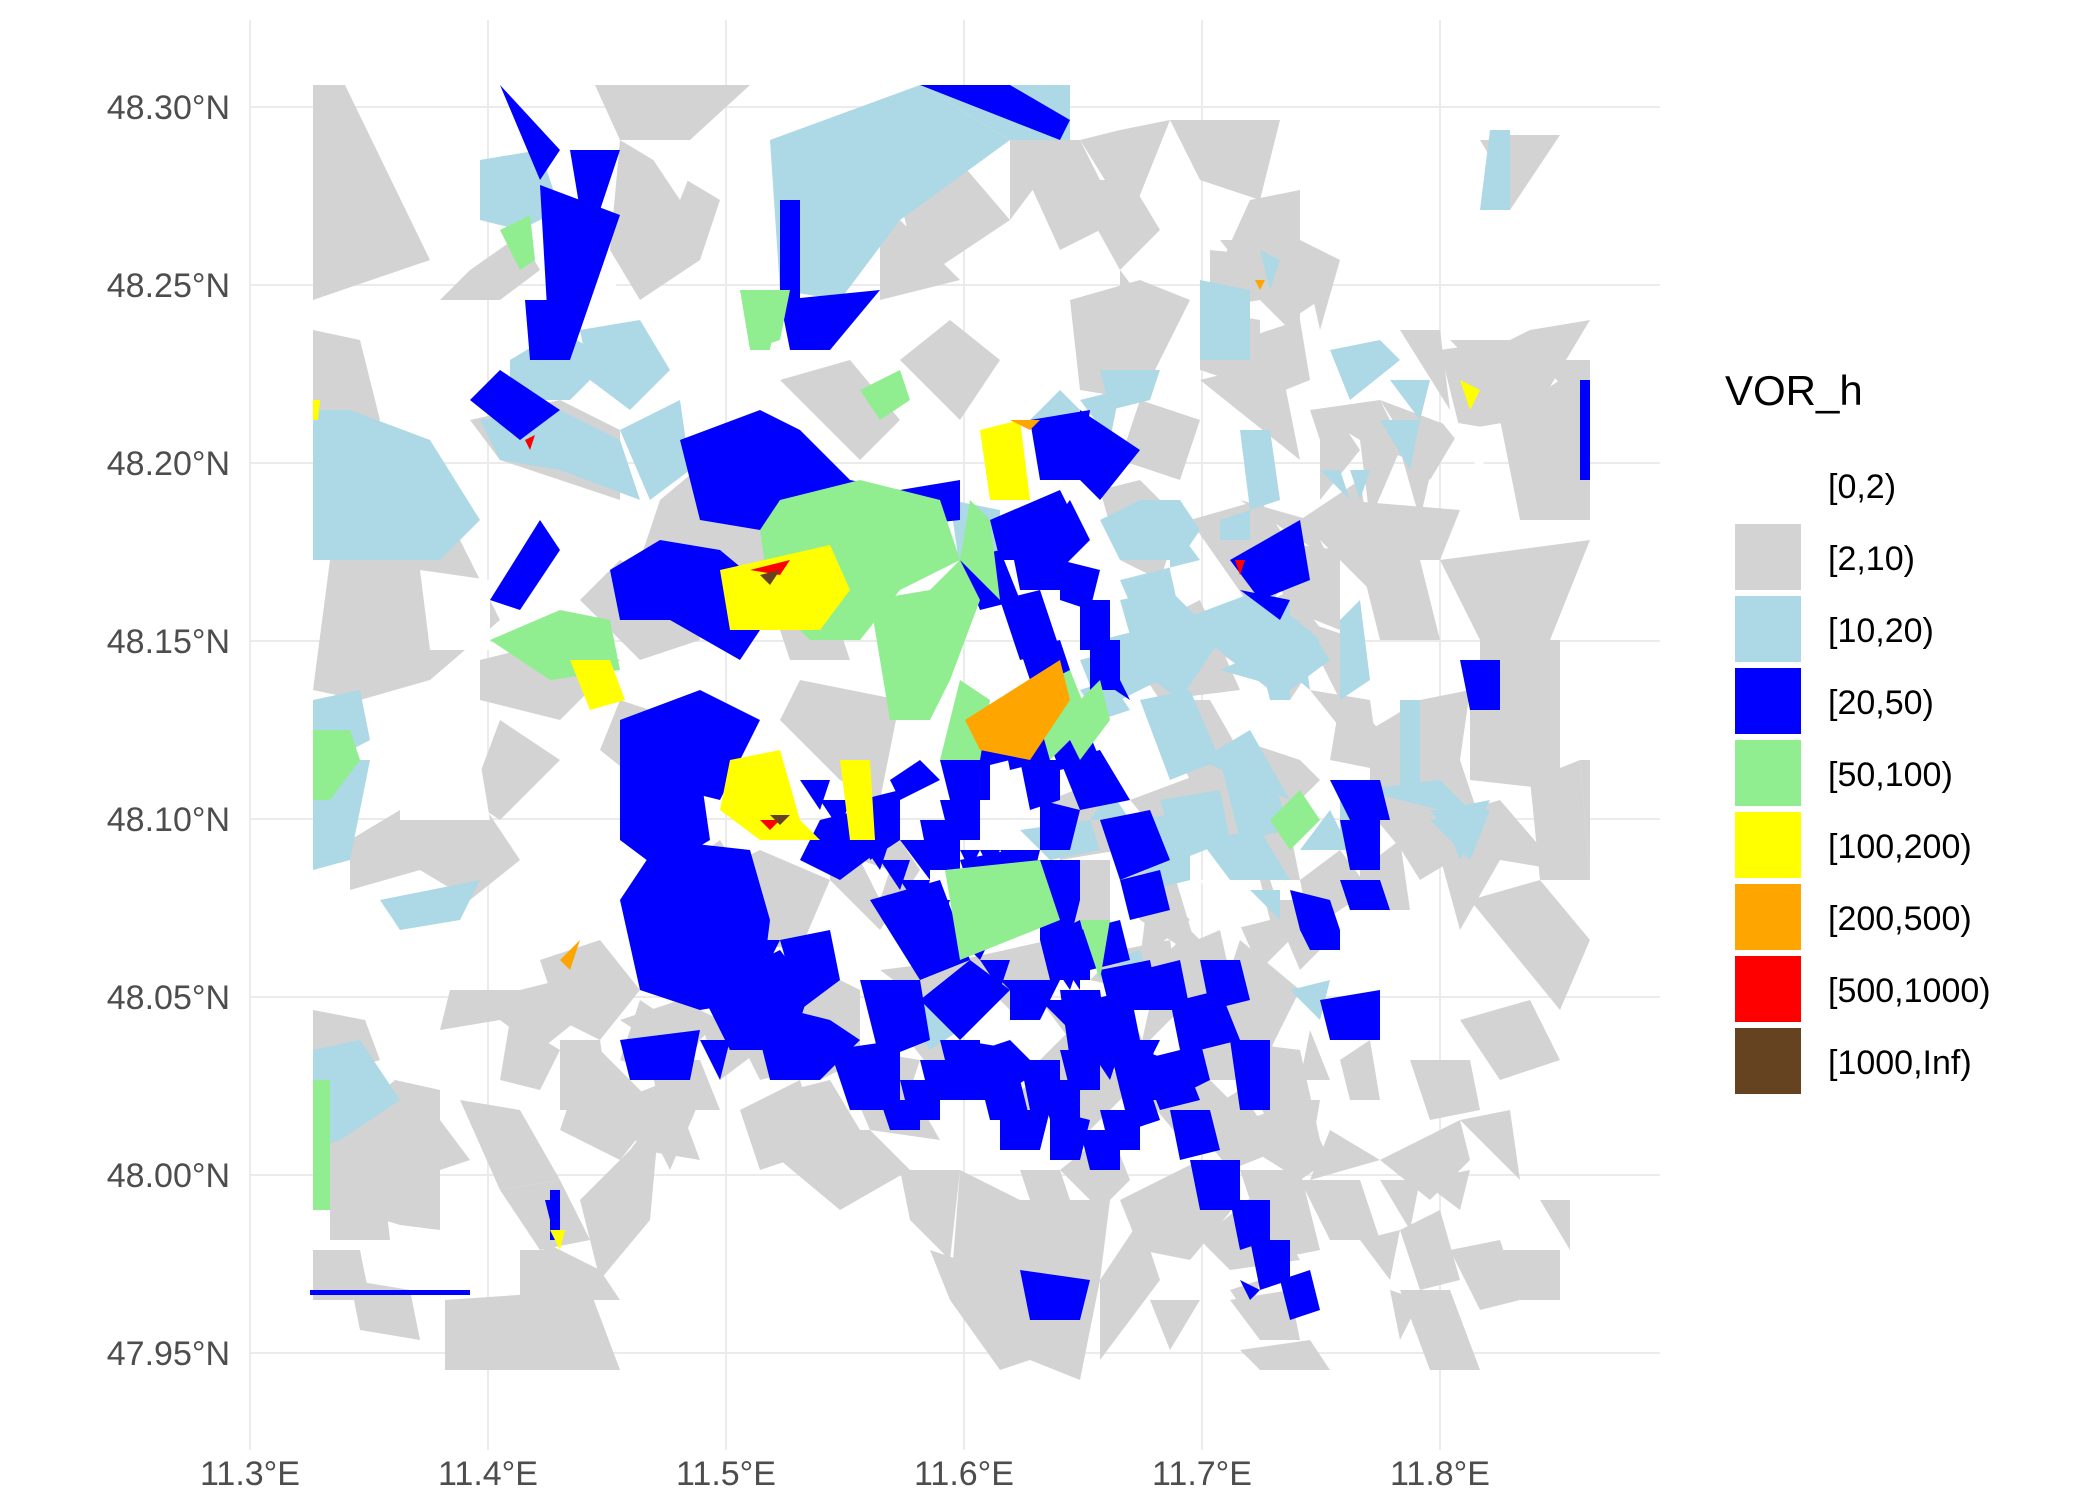 Image resolution: width=2100 pixels, height=1499 pixels. I want to click on legend-entry: [20,50), so click(1834, 701).